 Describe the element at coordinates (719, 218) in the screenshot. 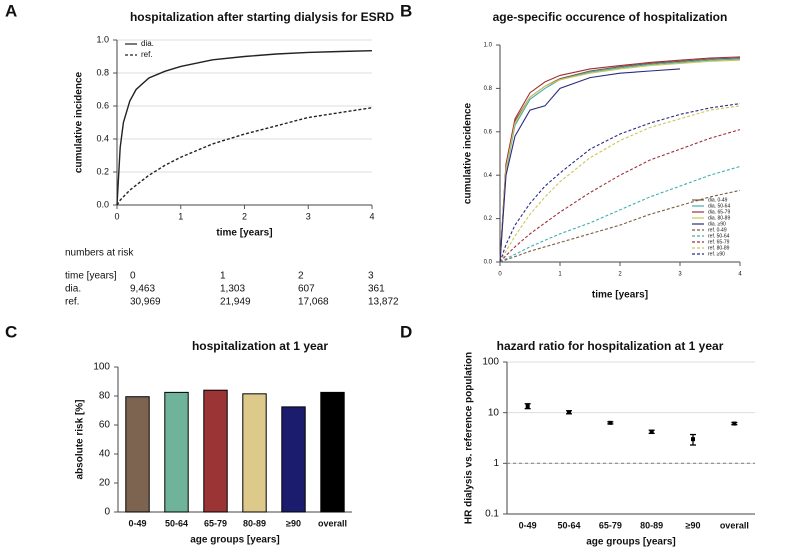

I see `legend-label: dia. 80-89` at that location.